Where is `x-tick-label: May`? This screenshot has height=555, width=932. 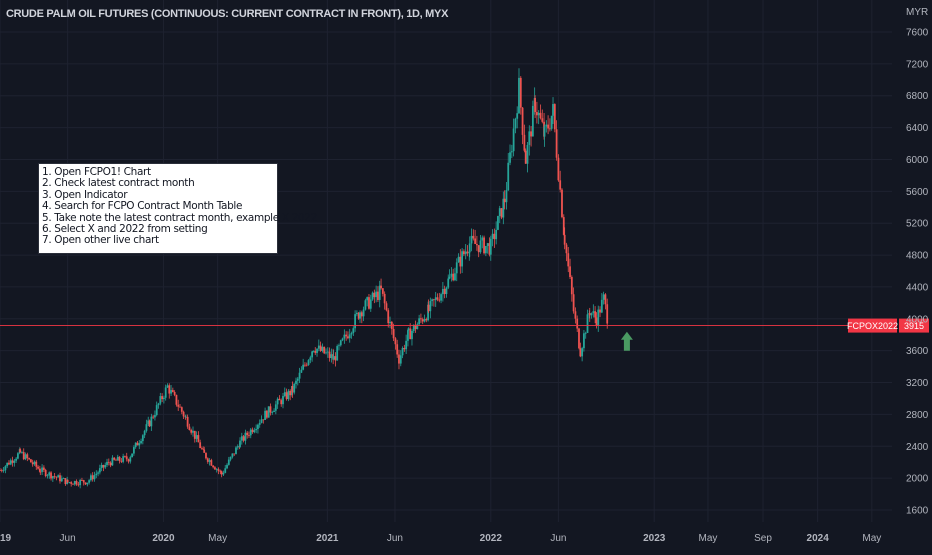 x-tick-label: May is located at coordinates (871, 538).